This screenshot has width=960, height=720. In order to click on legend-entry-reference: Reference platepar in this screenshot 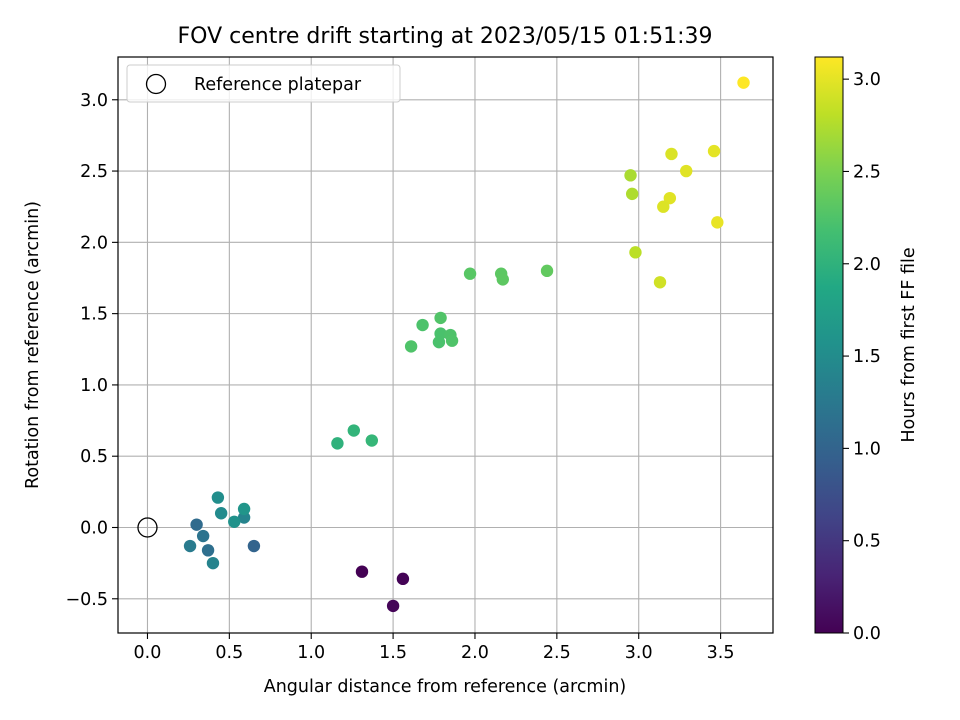, I will do `click(278, 85)`.